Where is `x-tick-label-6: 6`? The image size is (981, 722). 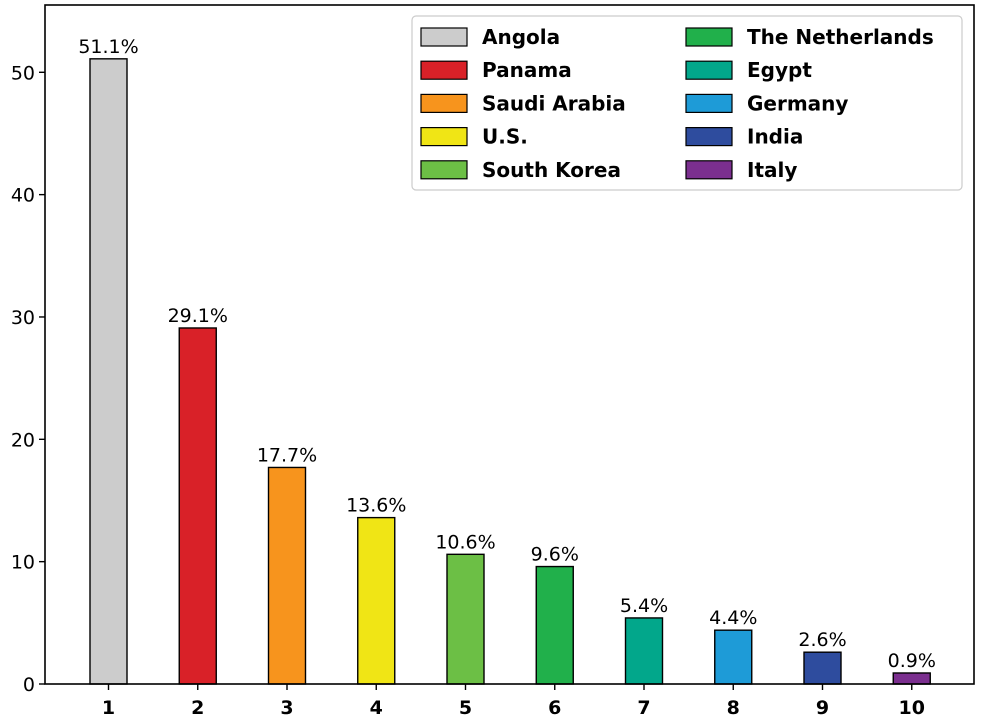 x-tick-label-6: 6 is located at coordinates (554, 708).